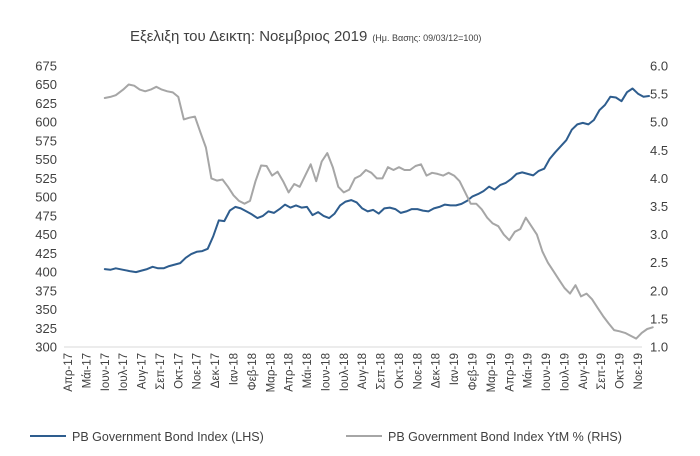 Image resolution: width=700 pixels, height=456 pixels. What do you see at coordinates (248, 36) in the screenshot?
I see `chart-title-main: Εξελιξη του Δεικτη: Νοεμβριος 2019` at bounding box center [248, 36].